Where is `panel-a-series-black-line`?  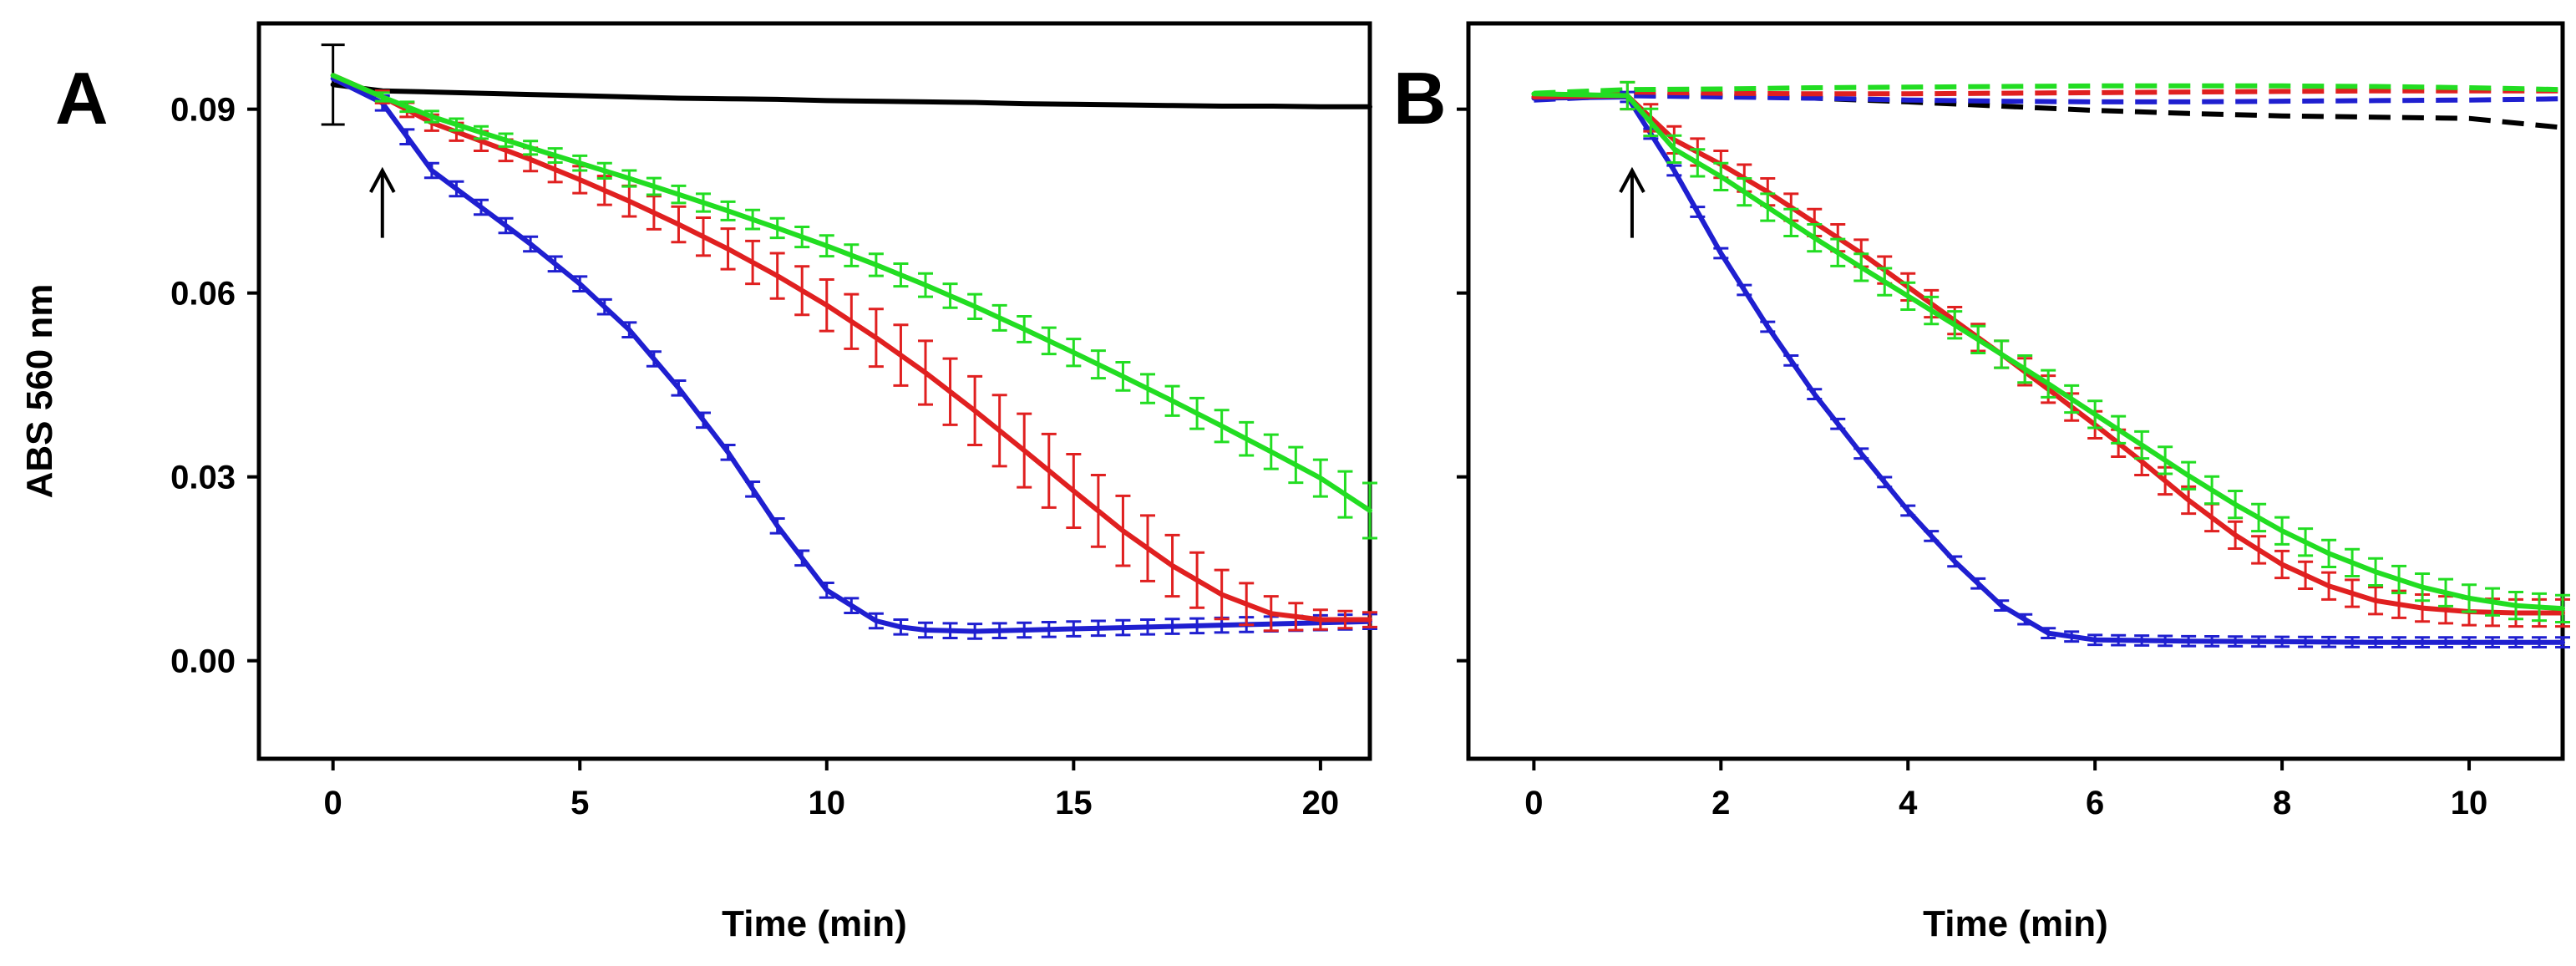 panel-a-series-black-line is located at coordinates (851, 95).